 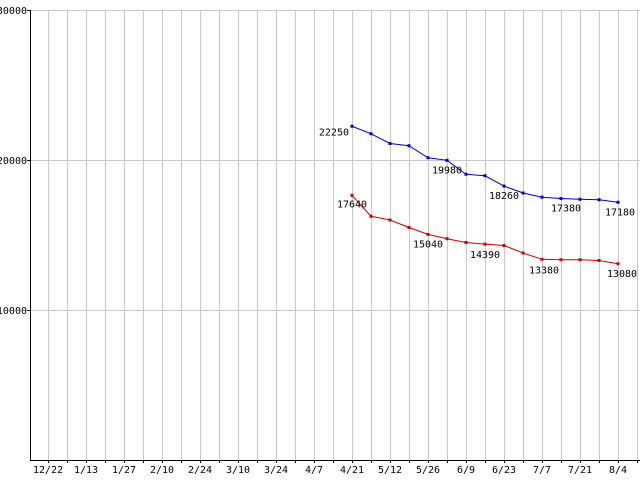 What do you see at coordinates (162, 470) in the screenshot?
I see `x-tick-label: 2/10` at bounding box center [162, 470].